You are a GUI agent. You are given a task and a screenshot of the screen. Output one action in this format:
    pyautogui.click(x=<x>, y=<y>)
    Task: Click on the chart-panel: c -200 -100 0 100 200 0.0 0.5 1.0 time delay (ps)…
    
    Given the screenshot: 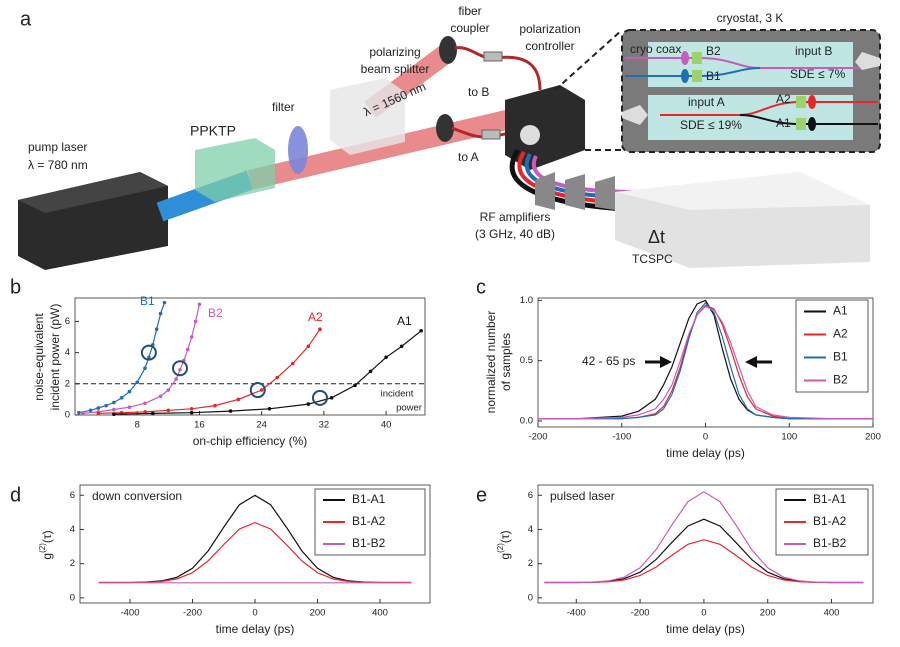 What is the action you would take?
    pyautogui.click(x=678, y=368)
    